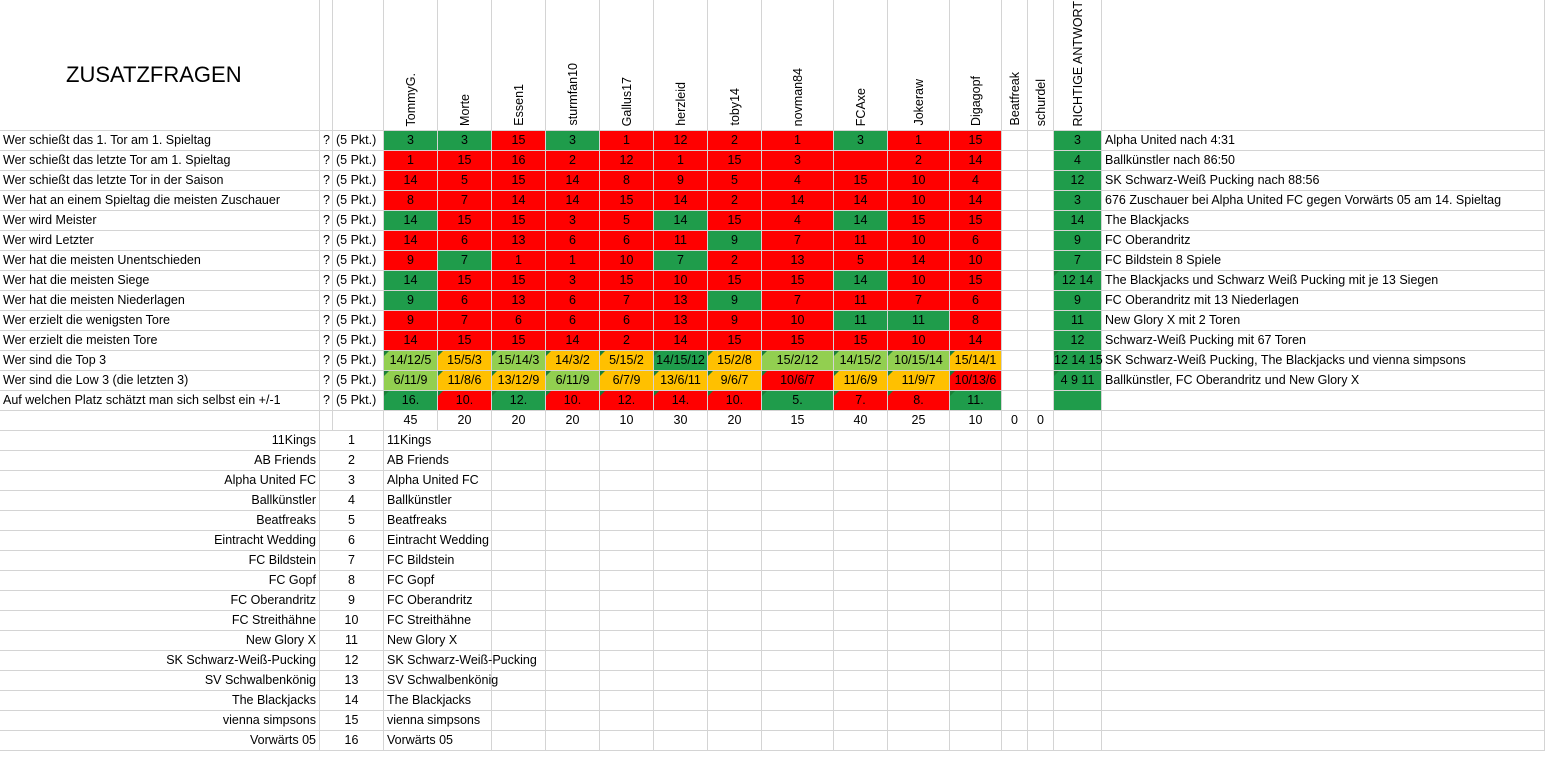 The width and height of the screenshot is (1545, 772). What do you see at coordinates (519, 381) in the screenshot?
I see `player-answer-cell: 13/12/9` at bounding box center [519, 381].